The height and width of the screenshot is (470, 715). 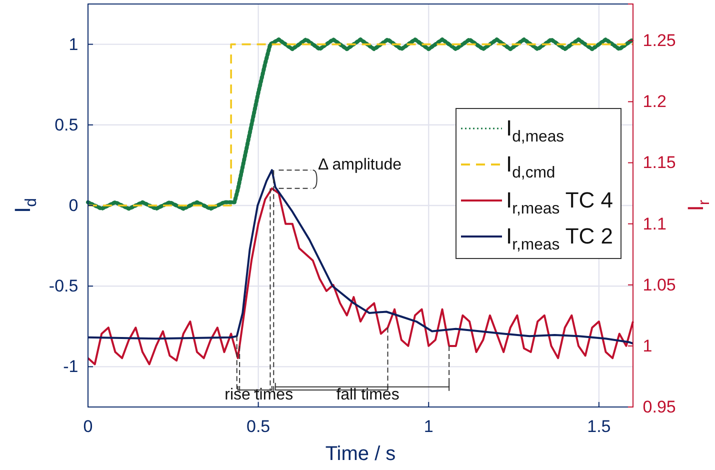 What do you see at coordinates (659, 40) in the screenshot?
I see `y2-tick-label: 1.25` at bounding box center [659, 40].